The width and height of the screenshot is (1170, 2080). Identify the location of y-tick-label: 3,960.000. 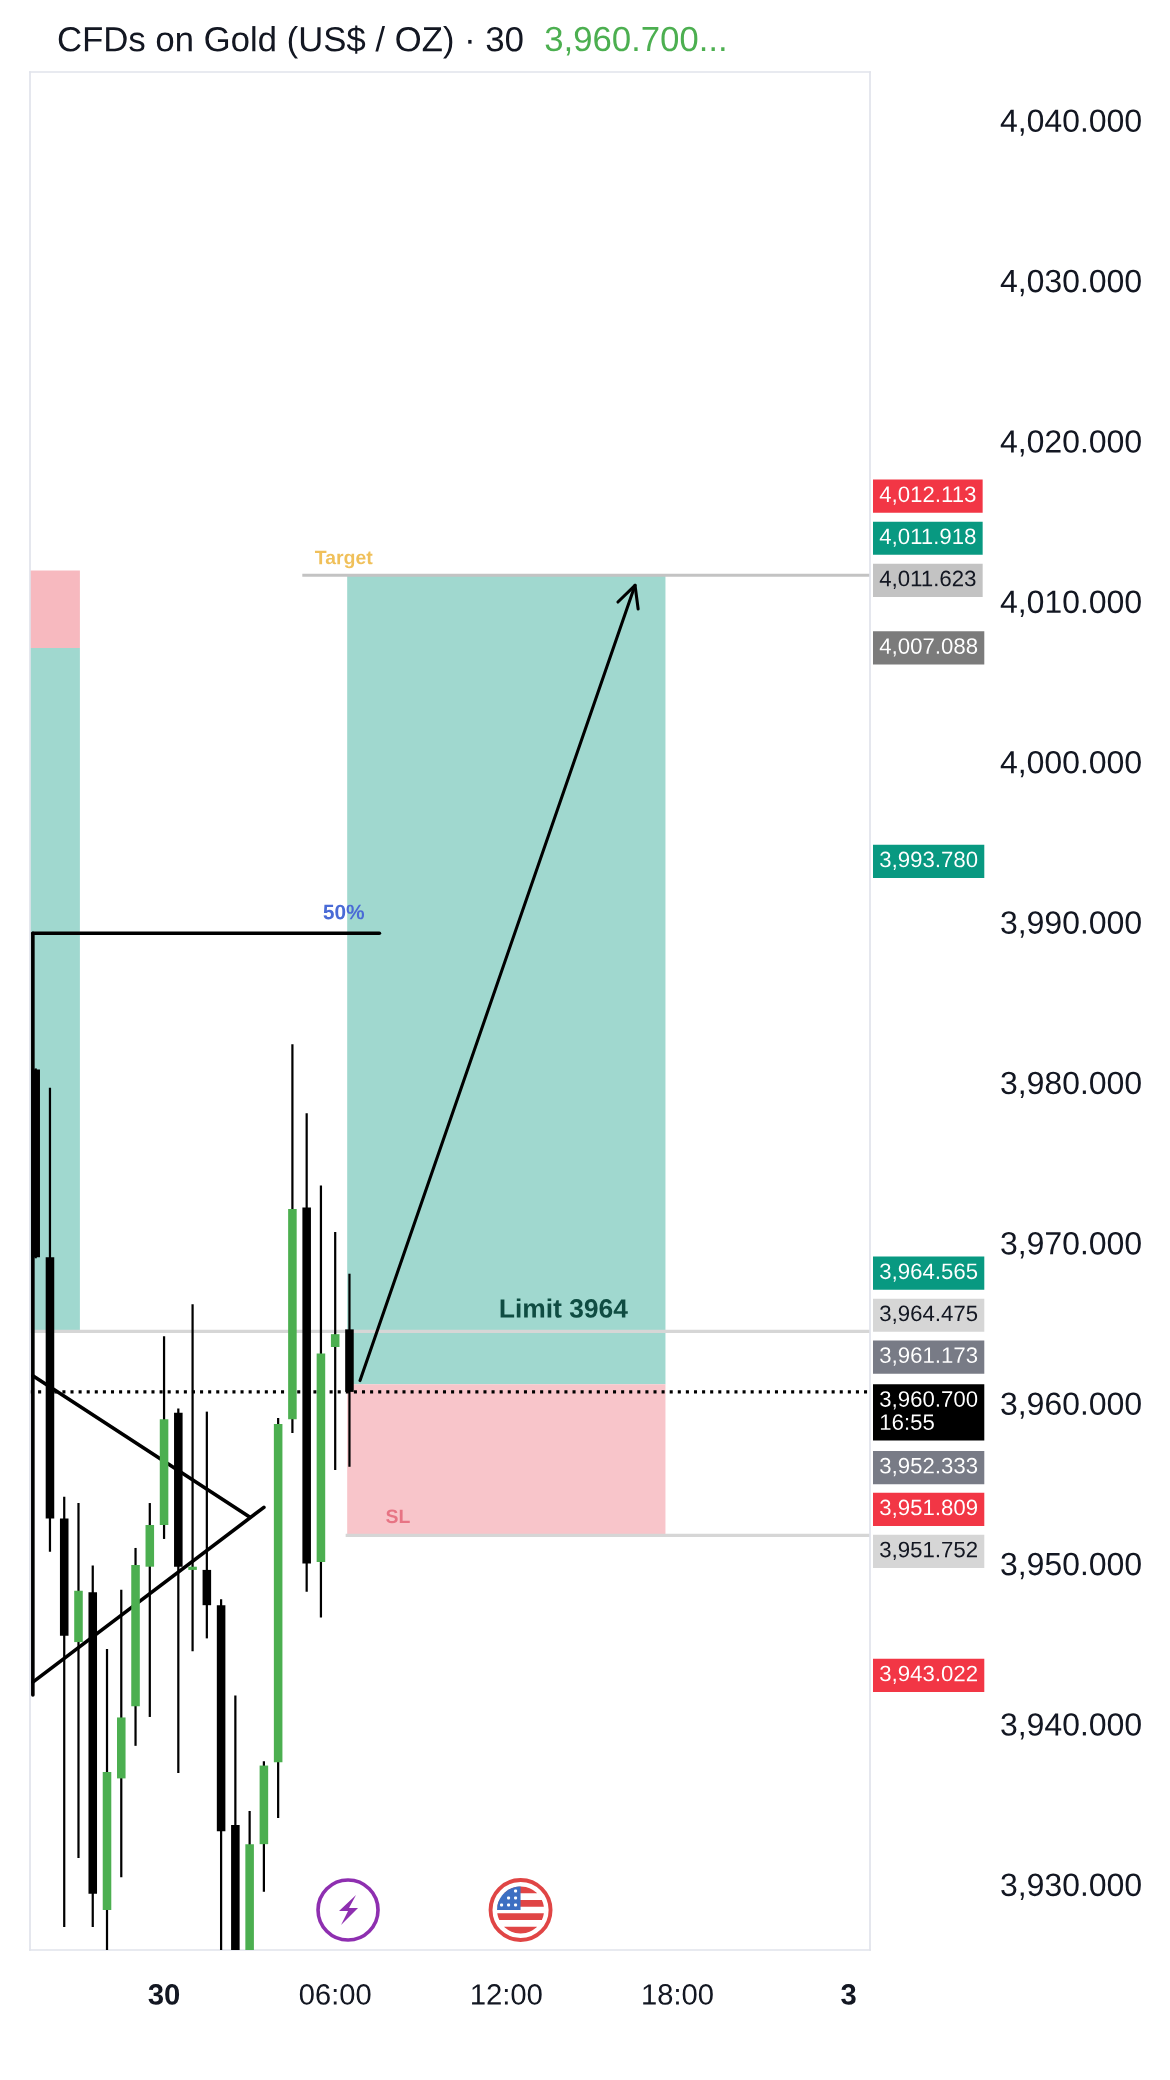
(1071, 1405).